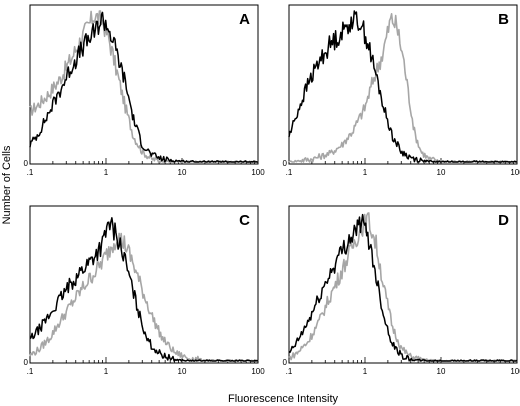 This screenshot has width=520, height=406. Describe the element at coordinates (283, 399) in the screenshot. I see `x-axis-title: Fluorescence Intensity` at that location.